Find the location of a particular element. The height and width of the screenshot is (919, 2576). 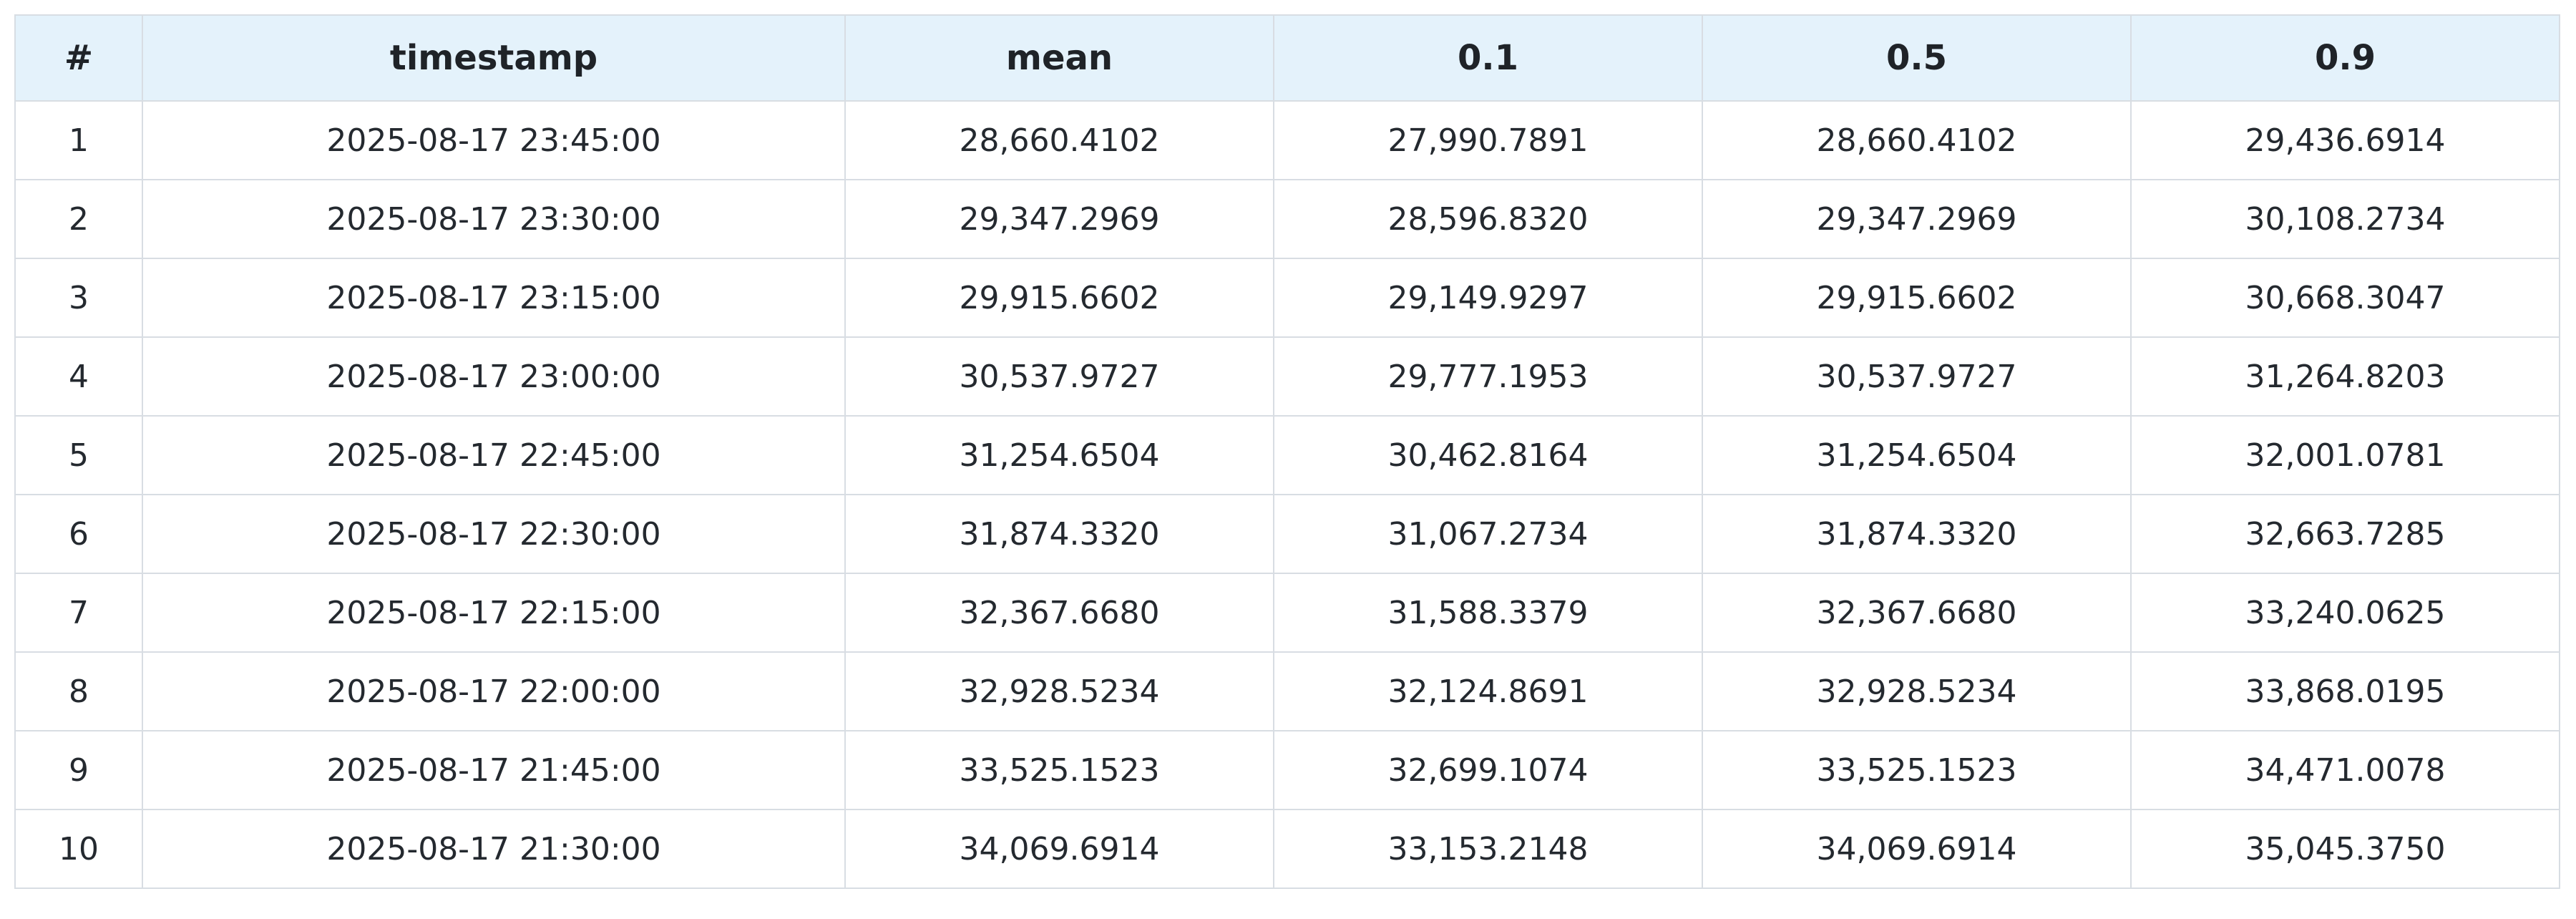

quantile-0.1-cell: 32,124.8691 is located at coordinates (1488, 691).